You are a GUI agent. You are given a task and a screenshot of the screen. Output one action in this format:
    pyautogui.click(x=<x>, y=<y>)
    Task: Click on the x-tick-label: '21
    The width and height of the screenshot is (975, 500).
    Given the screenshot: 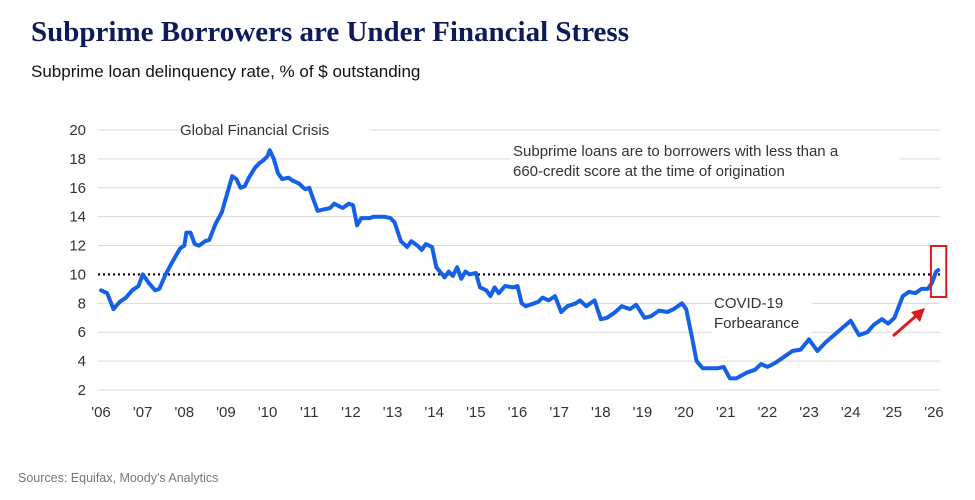 What is the action you would take?
    pyautogui.click(x=726, y=412)
    